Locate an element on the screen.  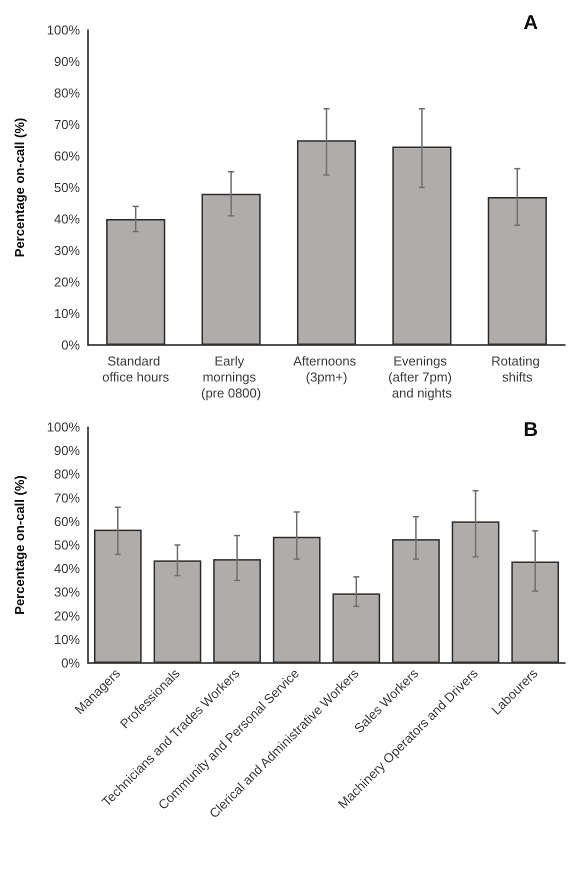
x-tick-label: Early mornings (pre 0800) is located at coordinates (231, 377).